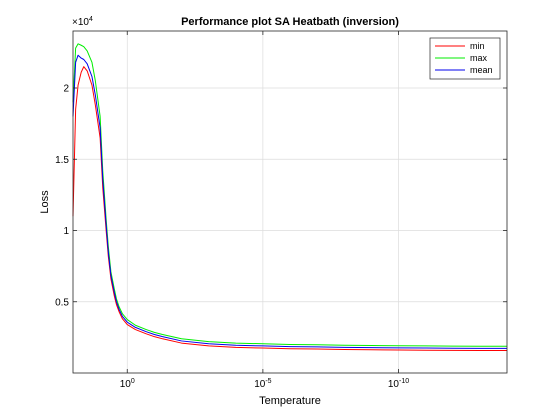 The height and width of the screenshot is (420, 560). I want to click on y-multiplier: ×10⁴, so click(82, 22).